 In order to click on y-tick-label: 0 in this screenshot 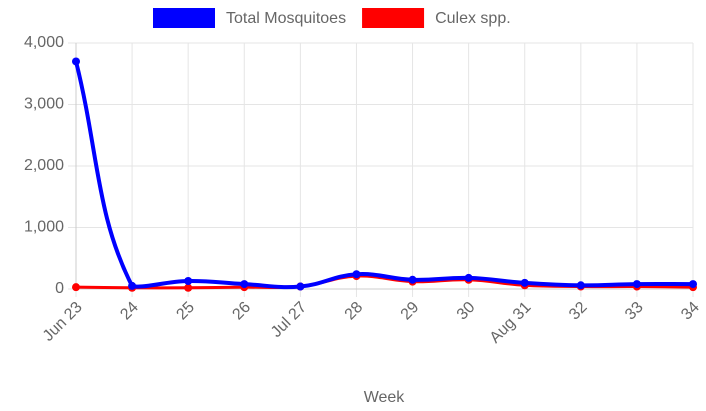, I will do `click(59, 288)`.